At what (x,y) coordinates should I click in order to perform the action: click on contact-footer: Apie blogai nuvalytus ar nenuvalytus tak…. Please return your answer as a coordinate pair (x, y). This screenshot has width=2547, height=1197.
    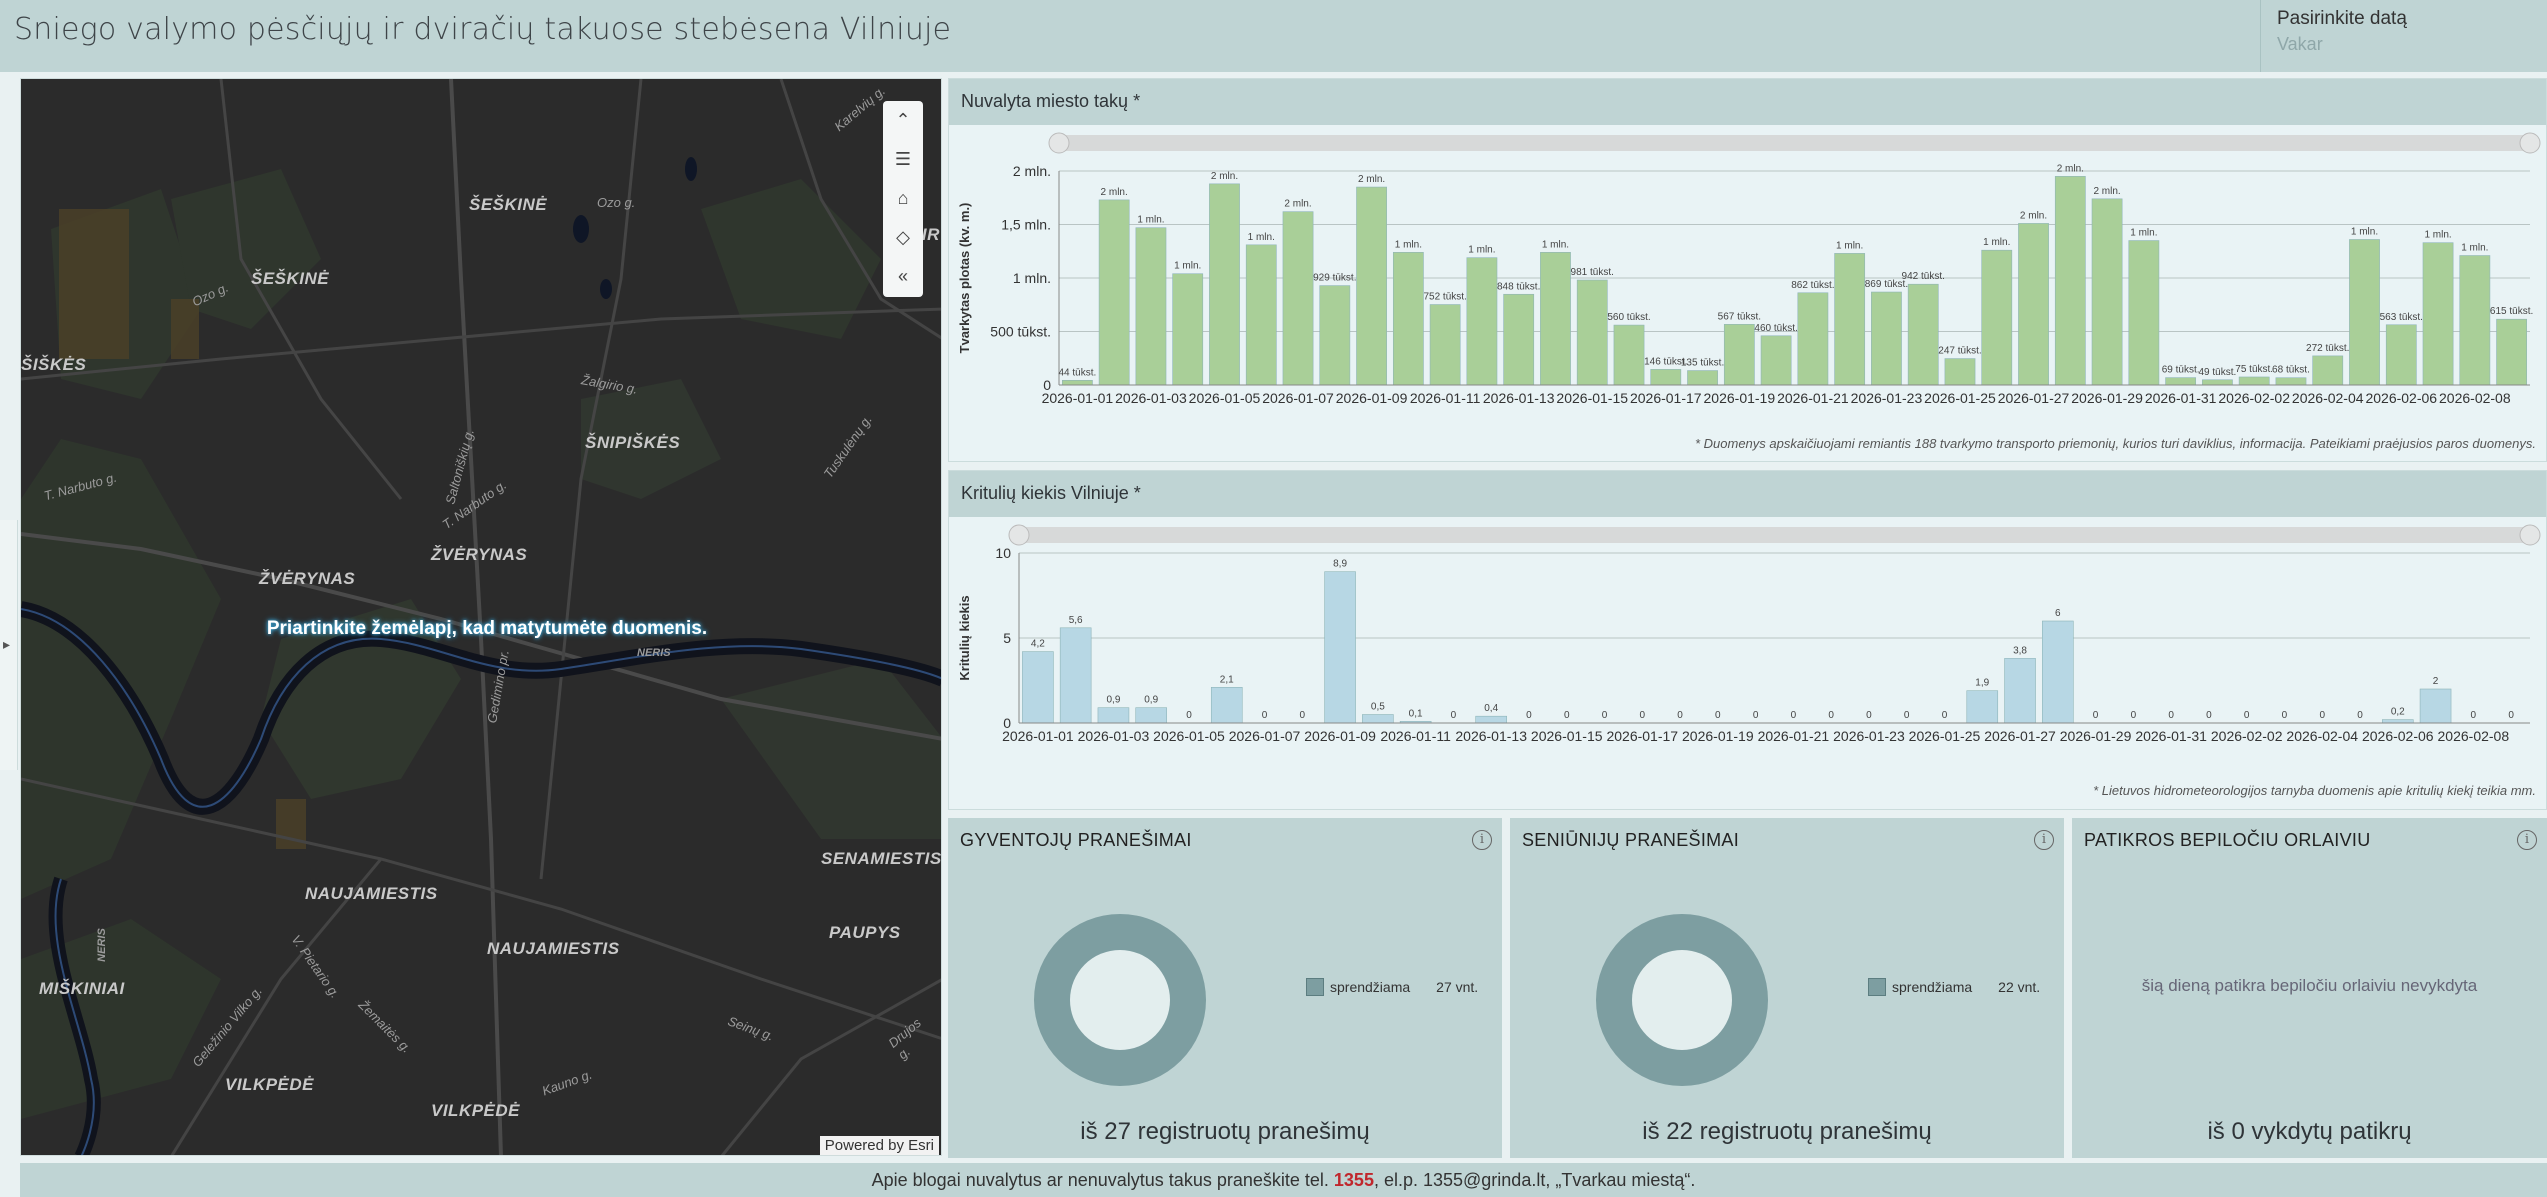
    Looking at the image, I should click on (1283, 1180).